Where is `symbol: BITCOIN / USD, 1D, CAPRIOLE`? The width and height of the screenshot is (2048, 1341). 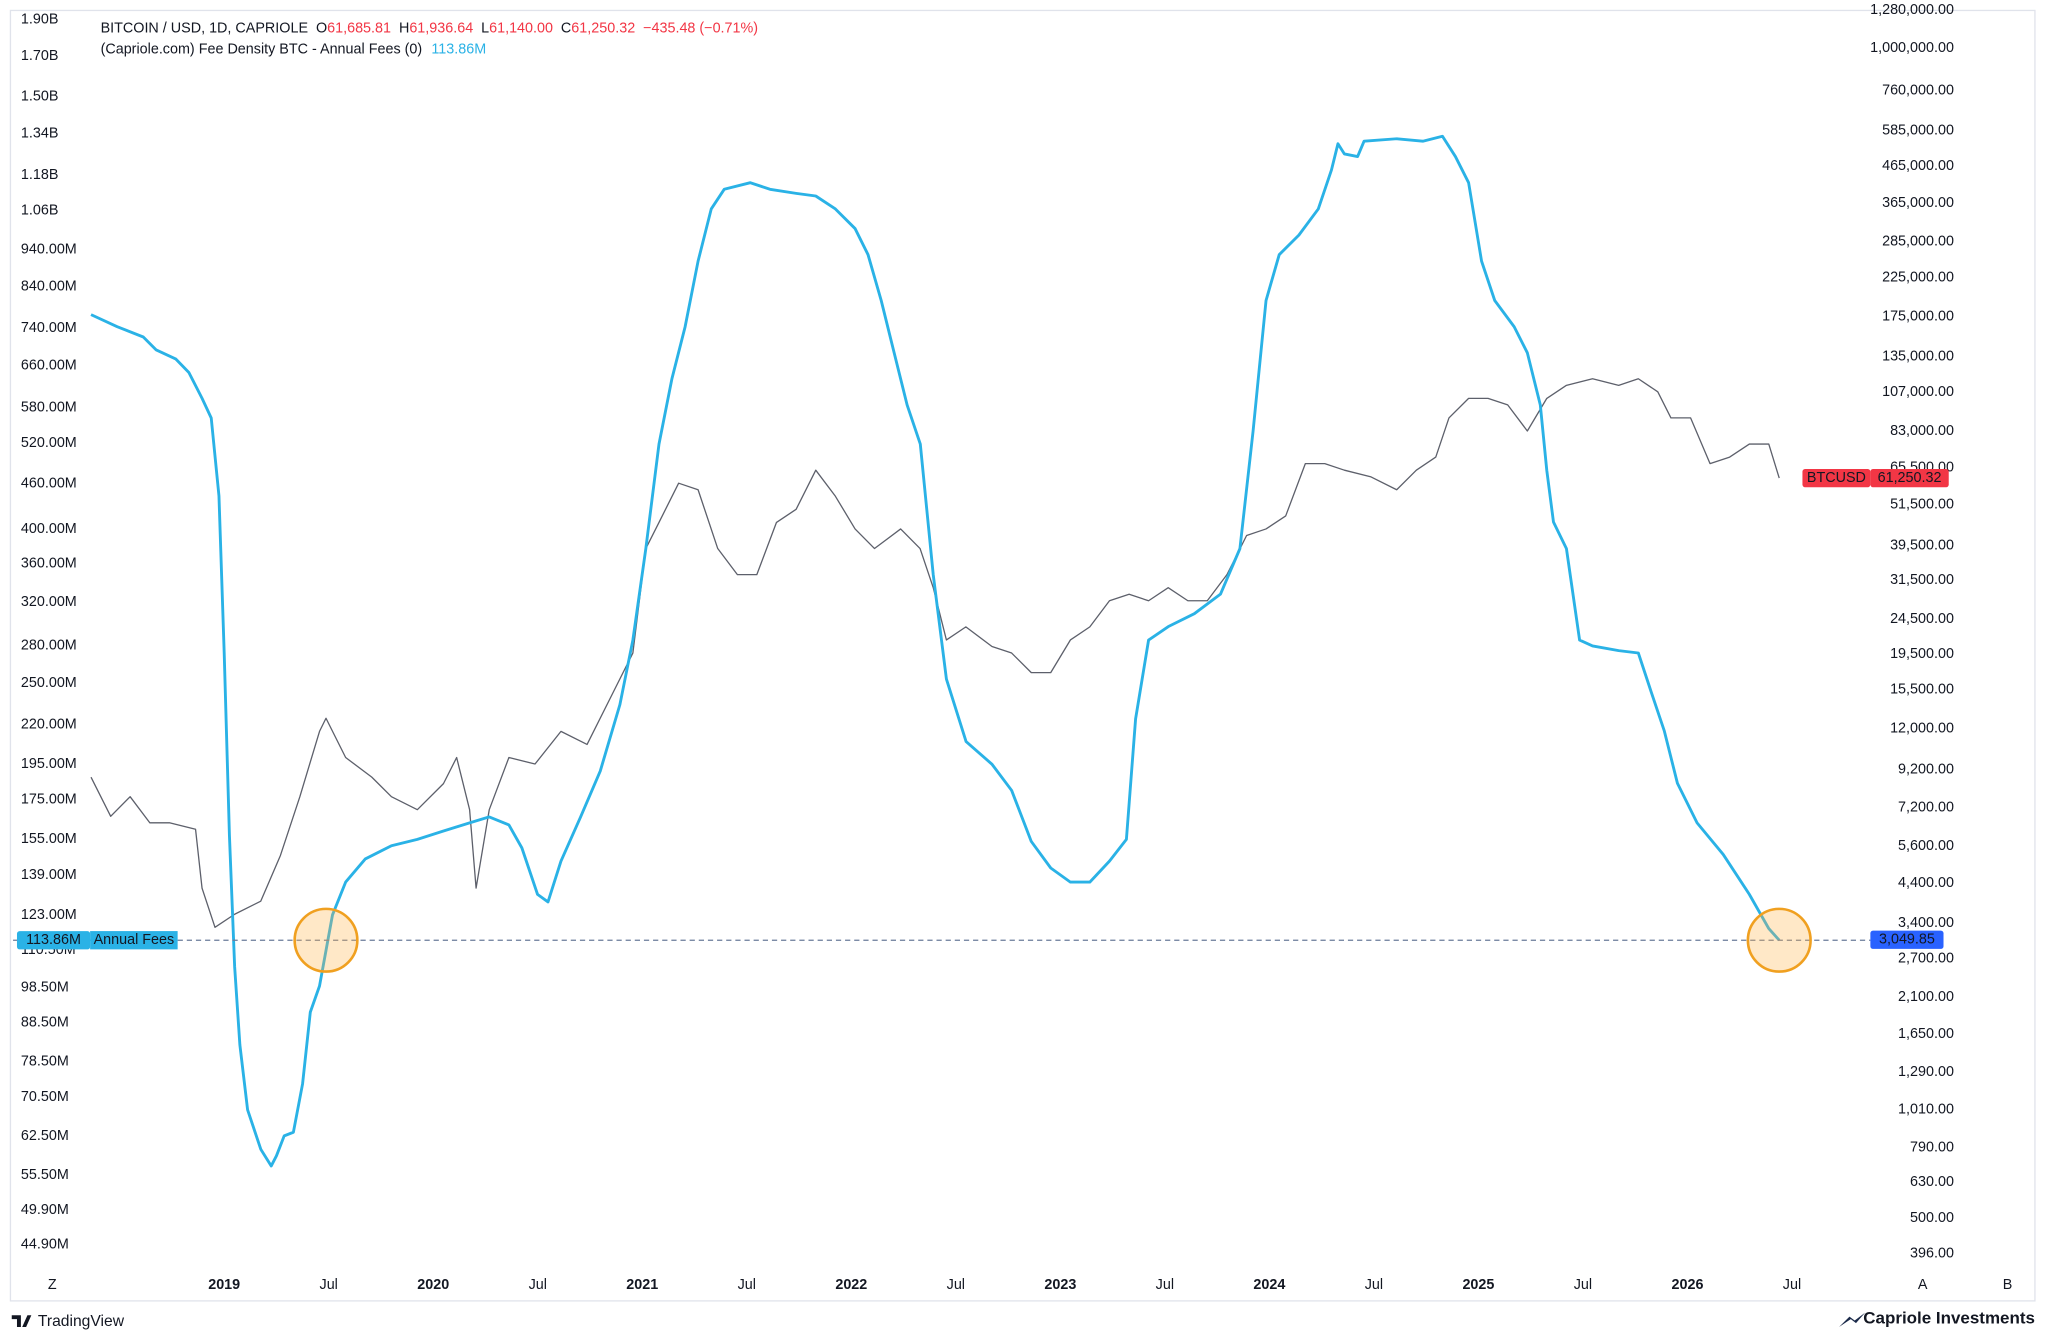
symbol: BITCOIN / USD, 1D, CAPRIOLE is located at coordinates (204, 29).